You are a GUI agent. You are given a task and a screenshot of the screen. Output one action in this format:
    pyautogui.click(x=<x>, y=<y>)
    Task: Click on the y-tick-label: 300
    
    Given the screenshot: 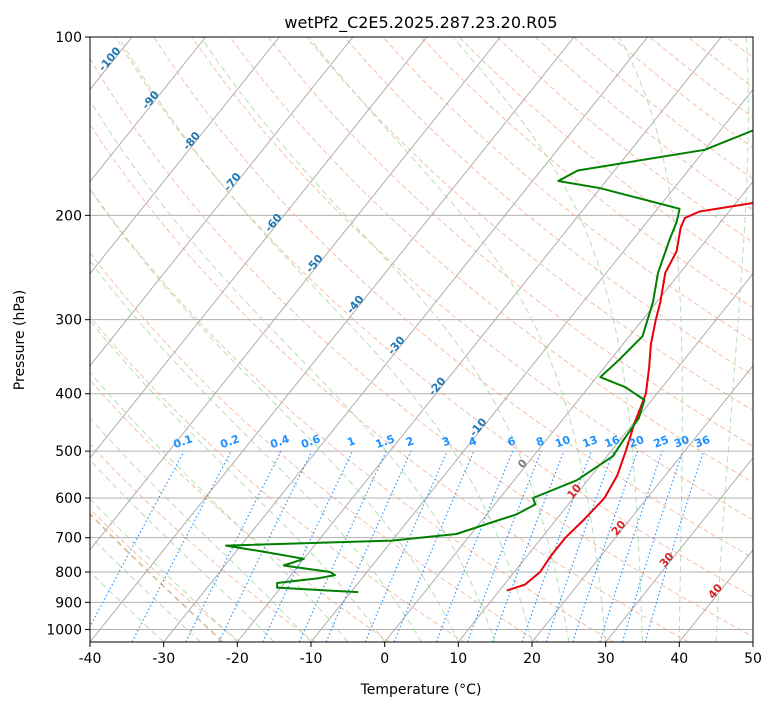 What is the action you would take?
    pyautogui.click(x=68, y=321)
    